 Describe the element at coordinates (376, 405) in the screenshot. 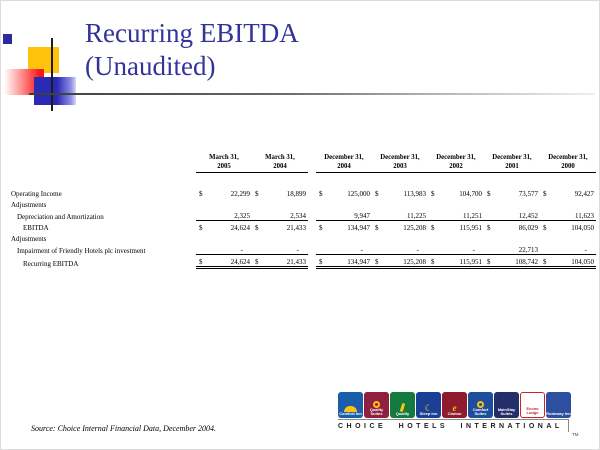

I see `brand-logo-quality-suites: Quality Suites` at that location.